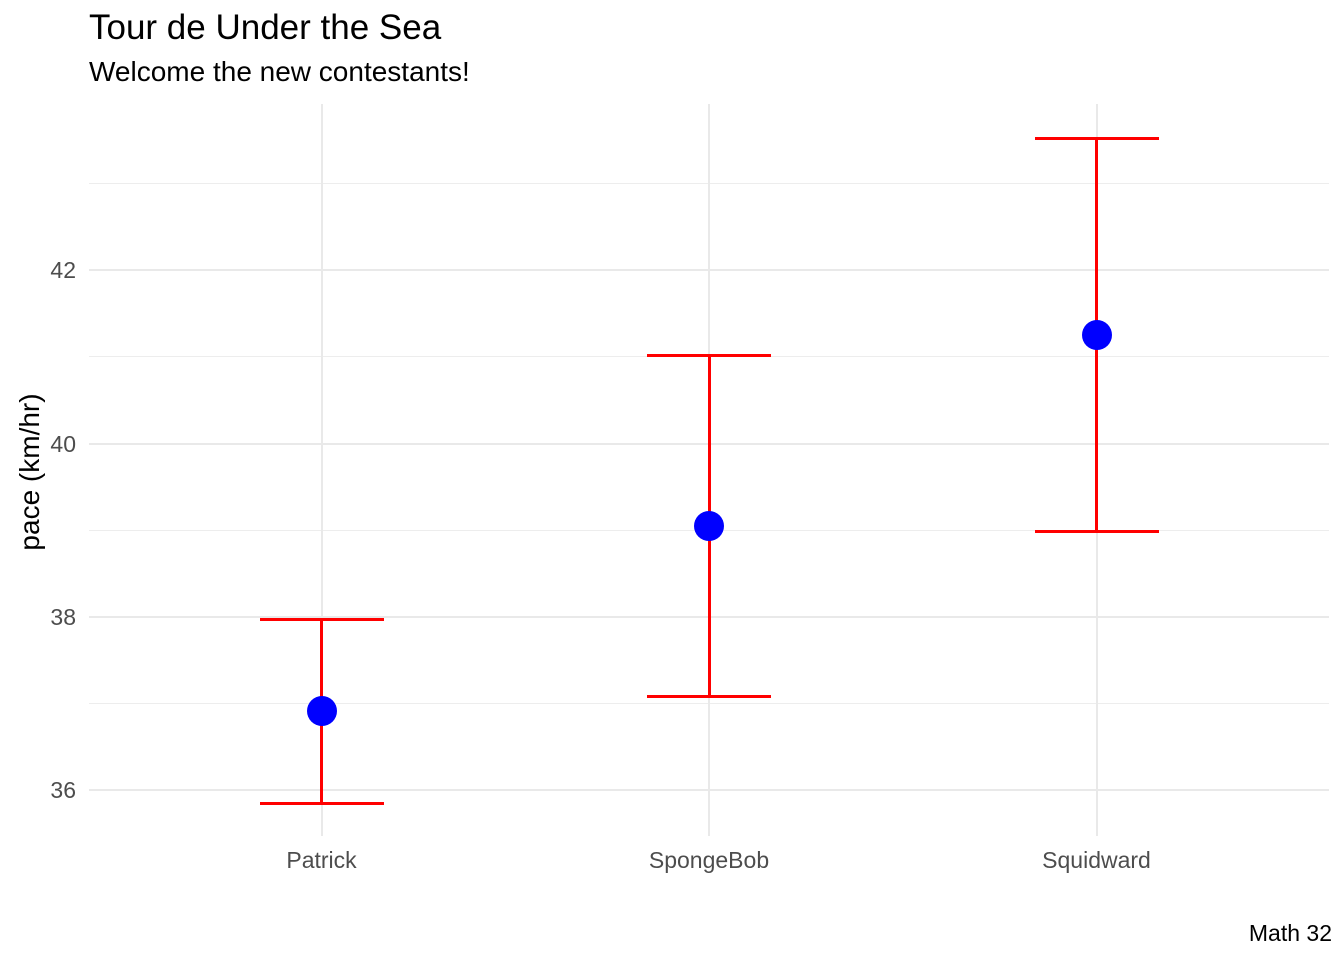 Image resolution: width=1344 pixels, height=960 pixels. Describe the element at coordinates (1096, 532) in the screenshot. I see `errorbar-cap-lower-squidward` at that location.